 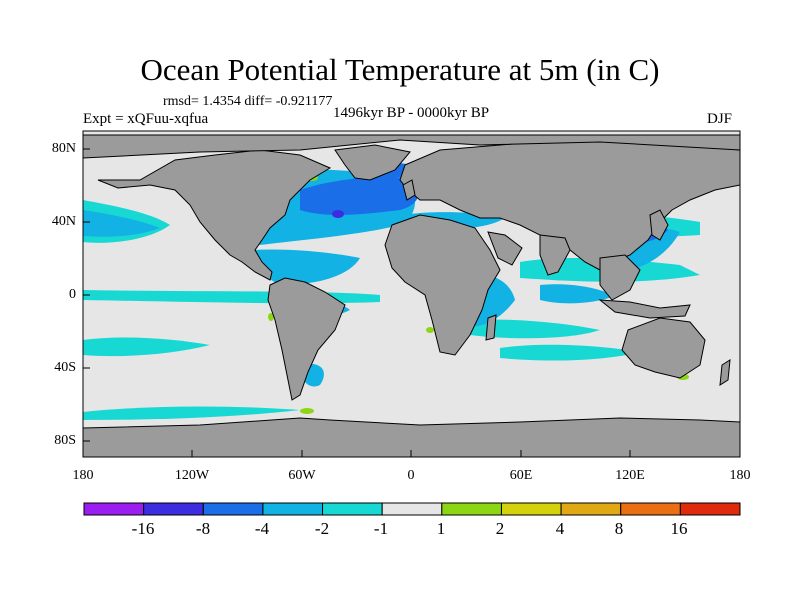 I want to click on land-madagascar, so click(x=491, y=327).